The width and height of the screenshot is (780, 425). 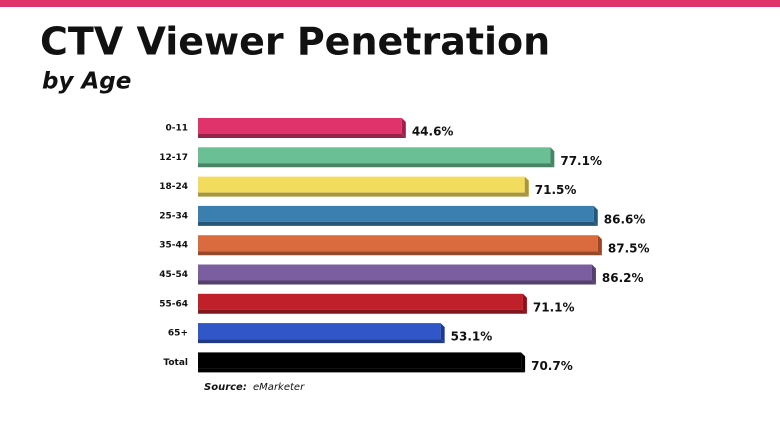 What do you see at coordinates (472, 337) in the screenshot?
I see `value-label: 53.1%` at bounding box center [472, 337].